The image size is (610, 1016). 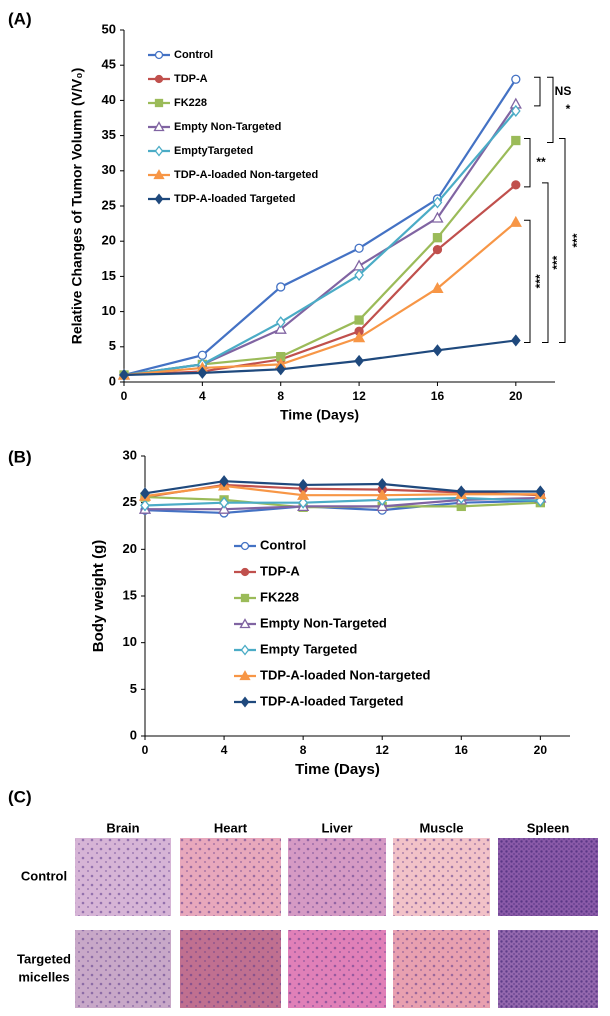 I want to click on y-tick-label: 35, so click(x=109, y=134).